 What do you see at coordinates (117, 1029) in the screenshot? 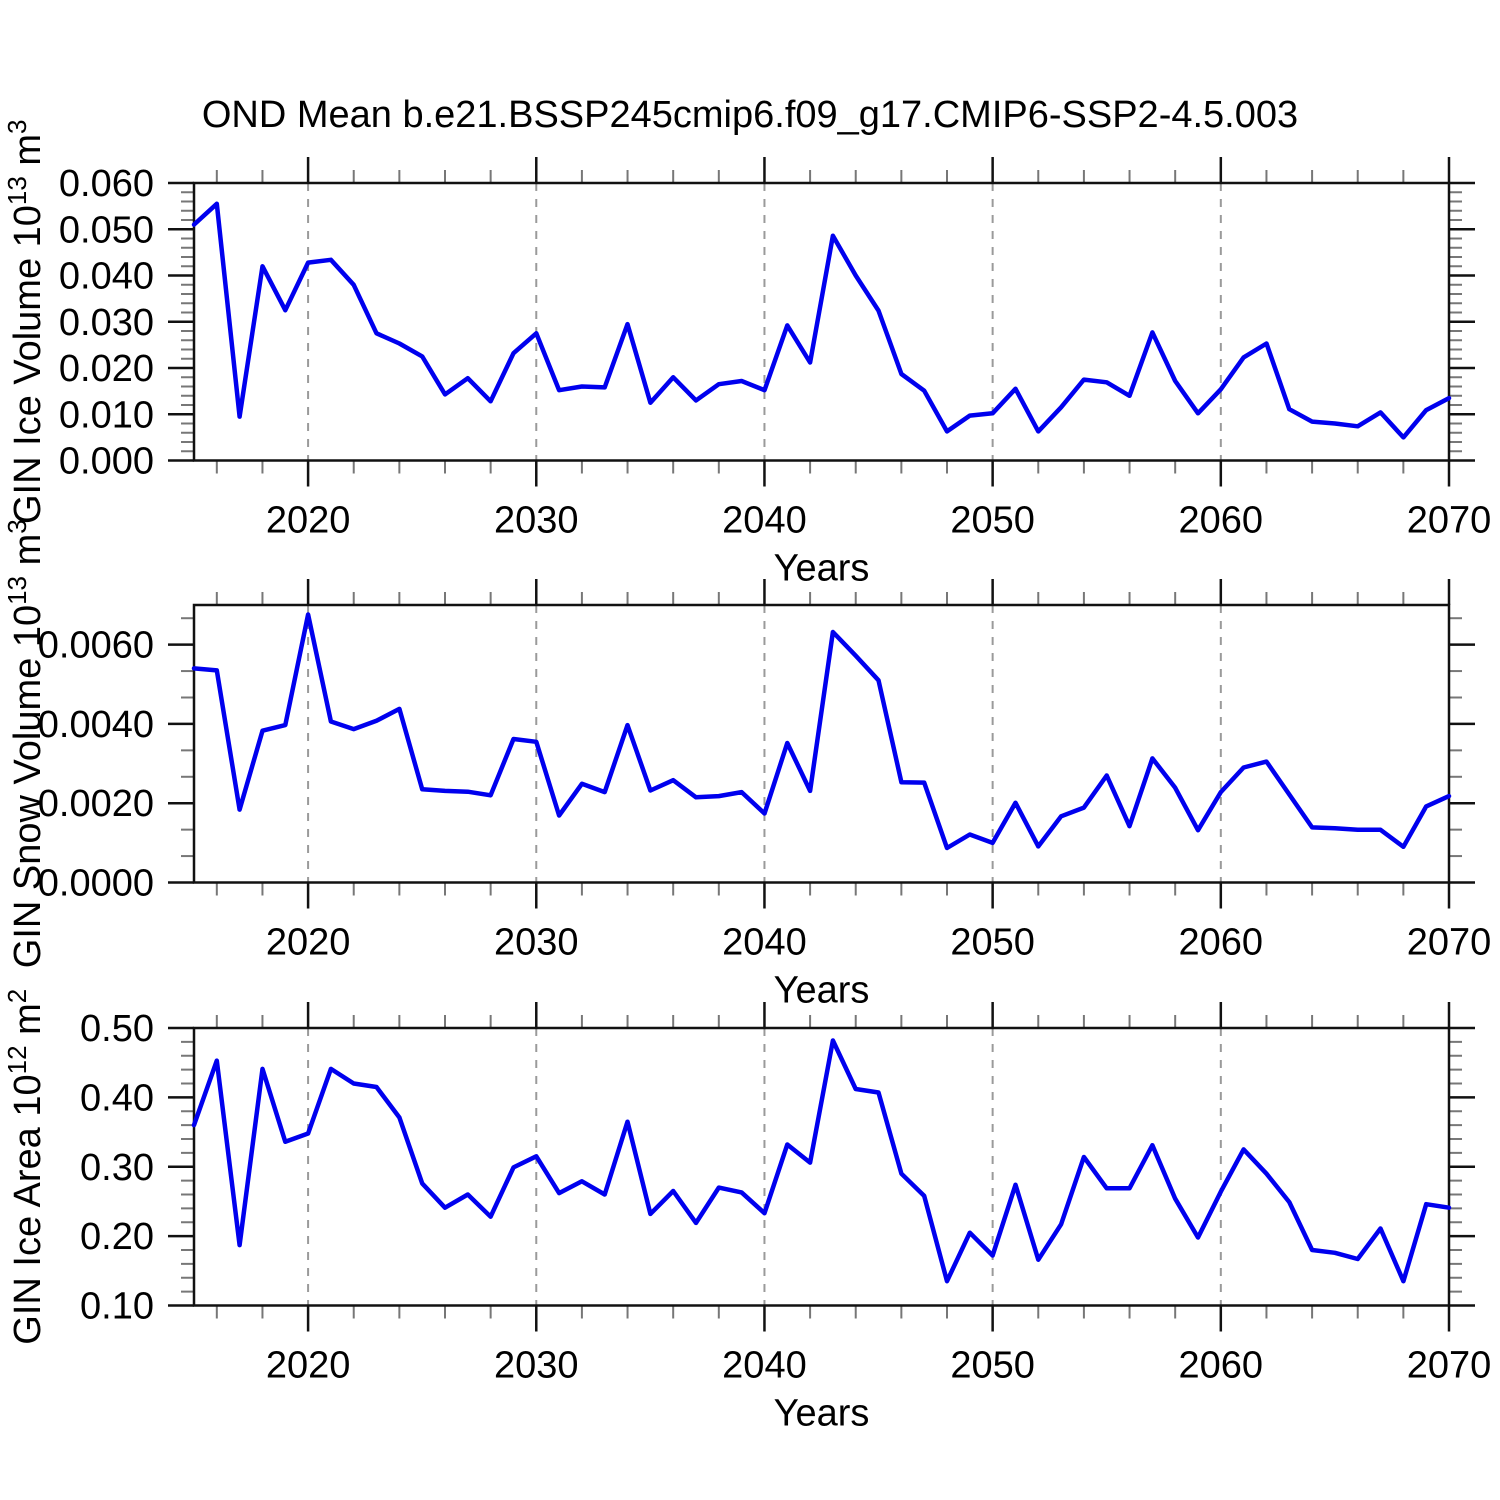
I see `y-tick-label: 0.50` at bounding box center [117, 1029].